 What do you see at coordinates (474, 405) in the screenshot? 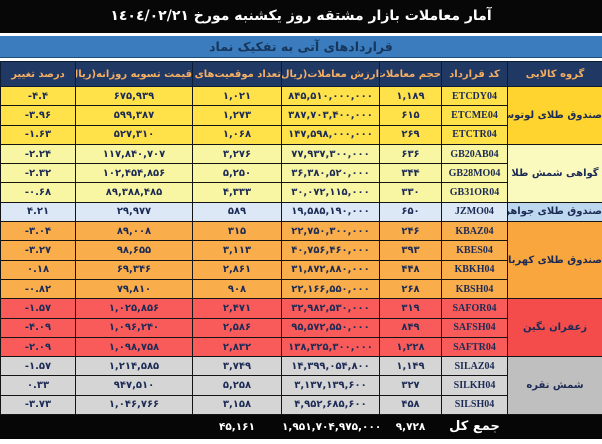
I see `contract-code-cell: SILSH04` at bounding box center [474, 405].